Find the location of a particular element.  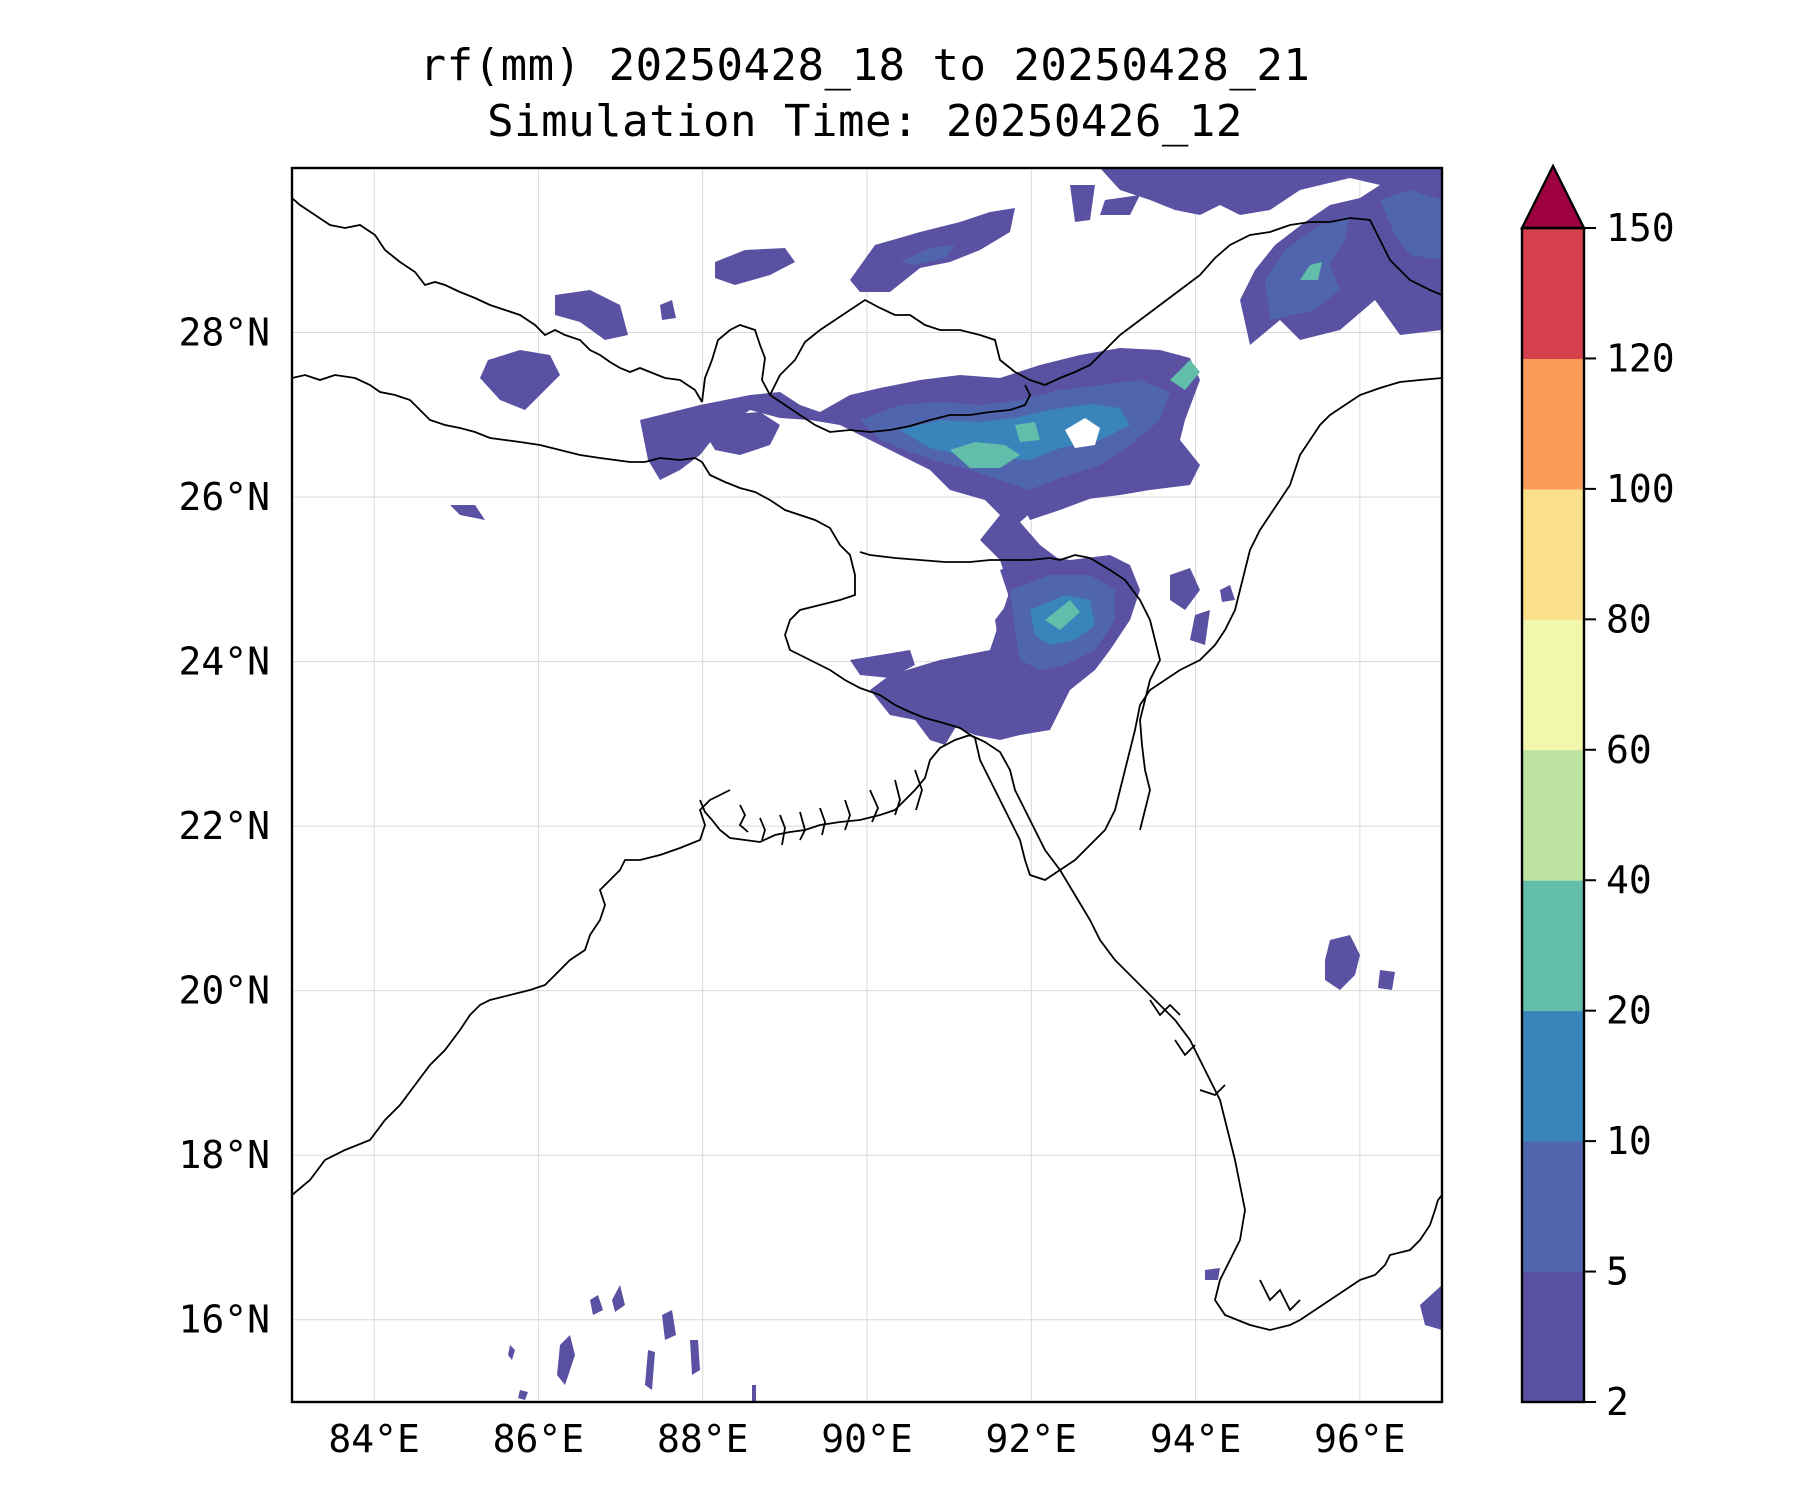

lat-tick-label: 22°N is located at coordinates (224, 826).